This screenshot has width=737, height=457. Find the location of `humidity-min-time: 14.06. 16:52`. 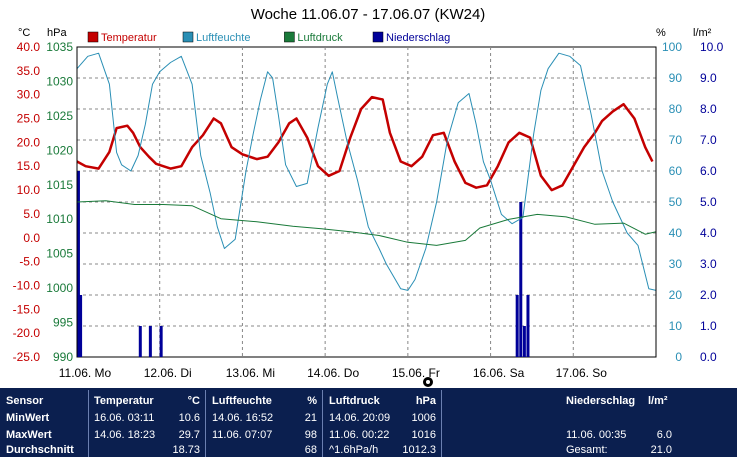

humidity-min-time: 14.06. 16:52 is located at coordinates (243, 418).